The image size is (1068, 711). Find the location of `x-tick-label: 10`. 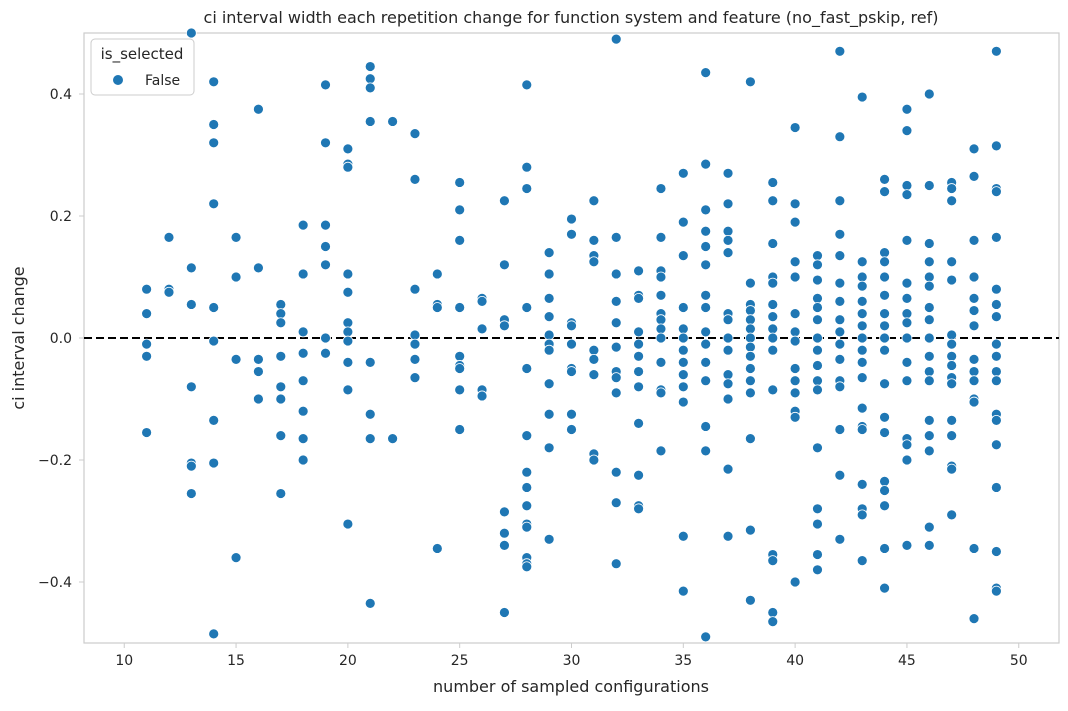

x-tick-label: 10 is located at coordinates (124, 661).